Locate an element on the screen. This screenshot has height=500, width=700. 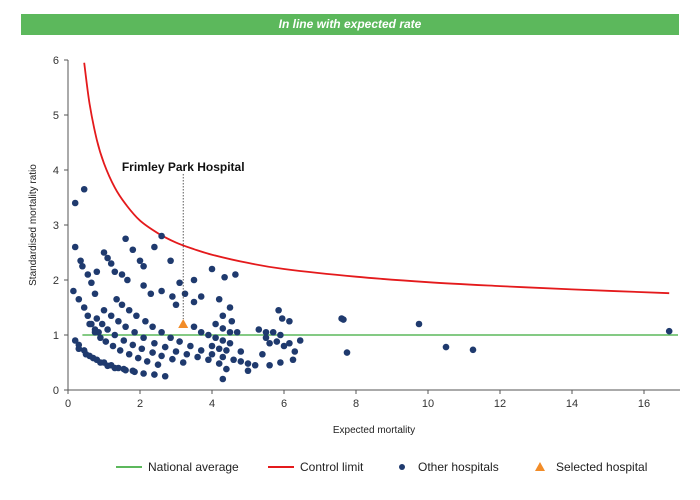
x-tick-label: 14 is located at coordinates (572, 404).